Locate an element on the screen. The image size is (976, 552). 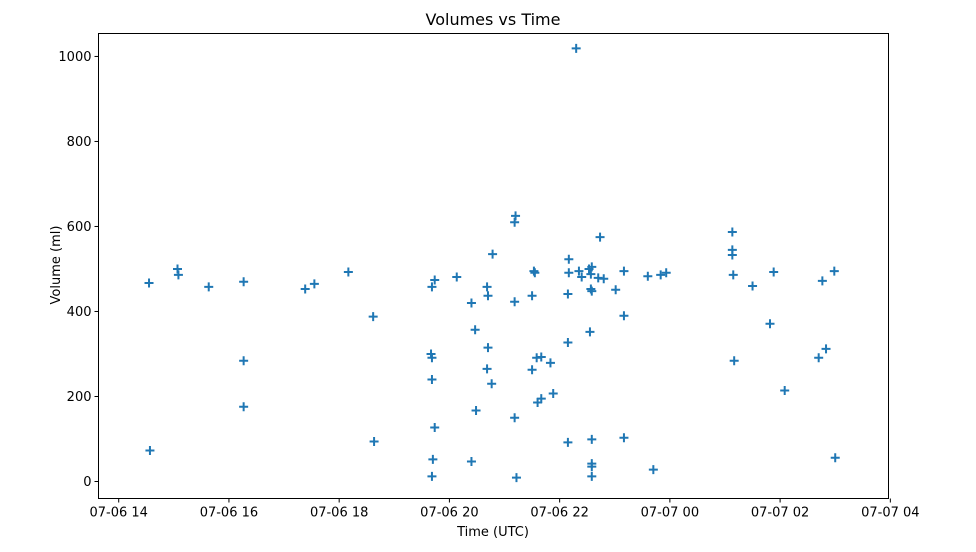
x-tick-label: 07-06 16 is located at coordinates (229, 513).